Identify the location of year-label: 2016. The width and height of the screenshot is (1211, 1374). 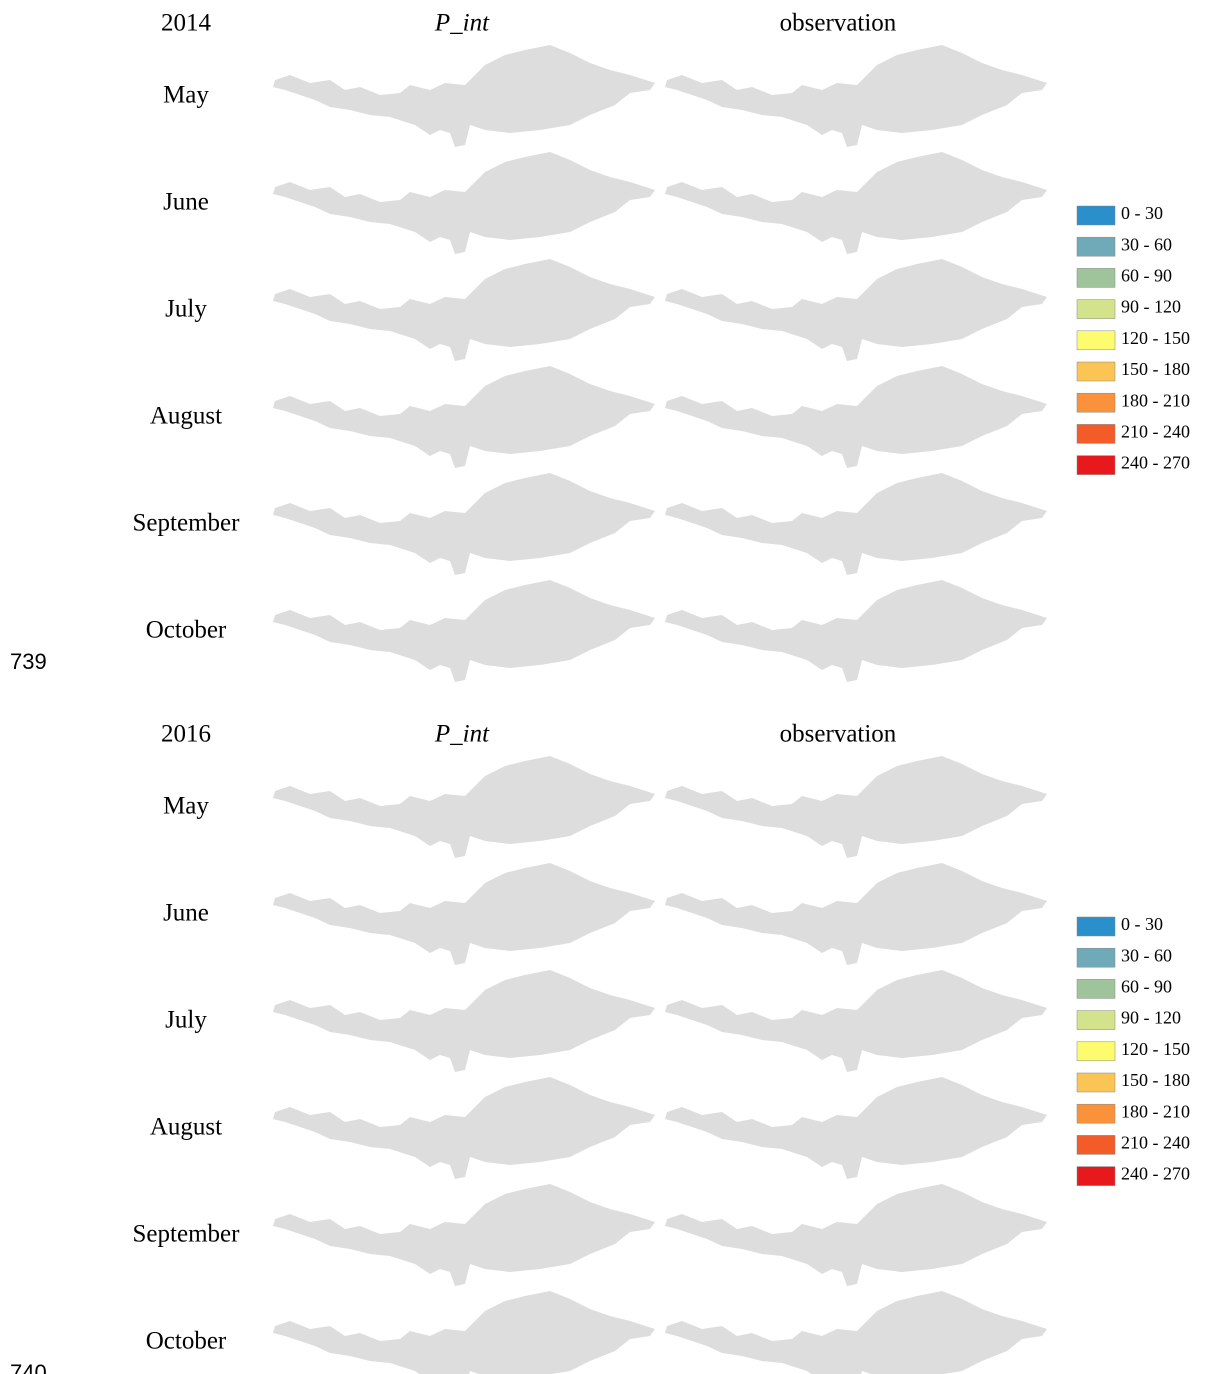
(186, 734).